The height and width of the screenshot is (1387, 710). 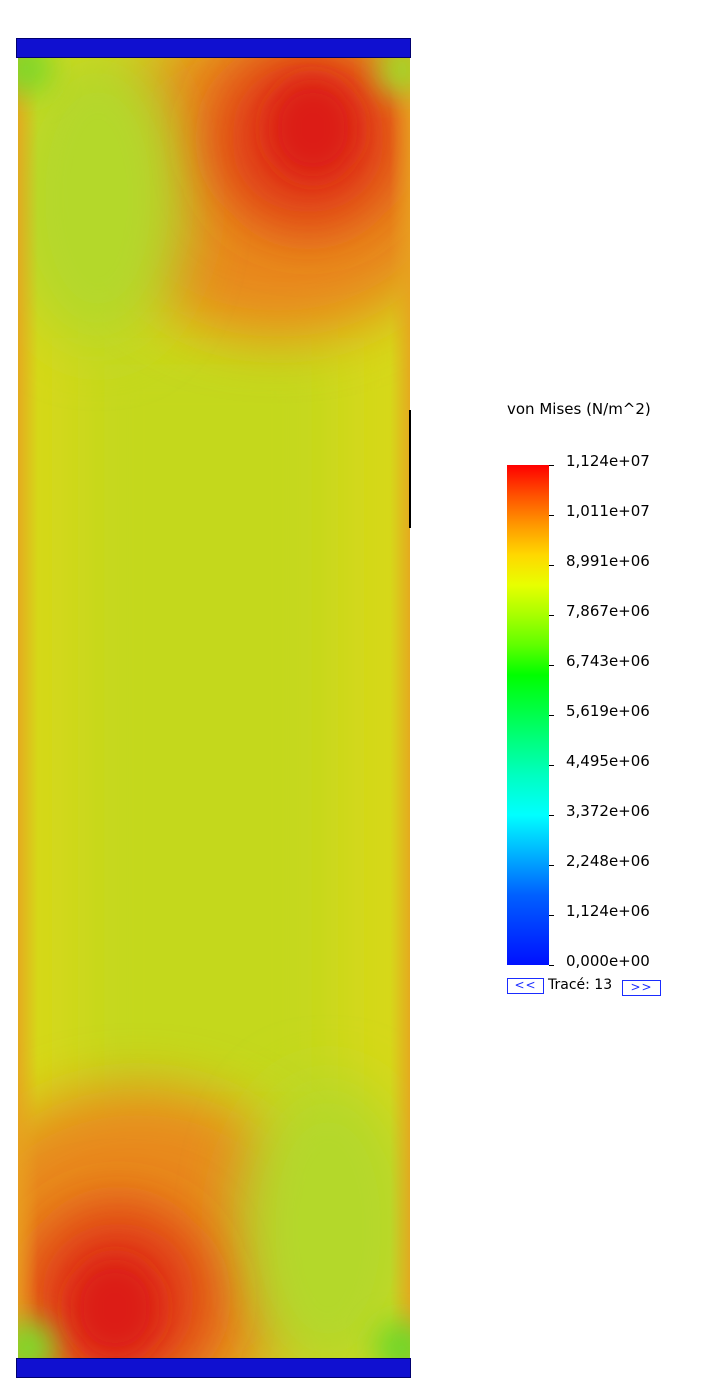 What do you see at coordinates (213, 48) in the screenshot?
I see `top-fixture` at bounding box center [213, 48].